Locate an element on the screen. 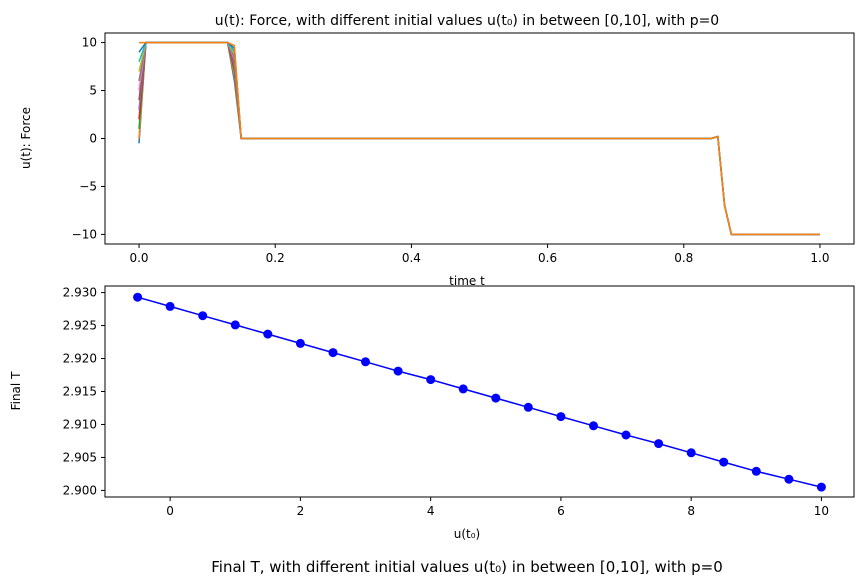  bottom-chart-x-tick-label: 4 is located at coordinates (431, 511).